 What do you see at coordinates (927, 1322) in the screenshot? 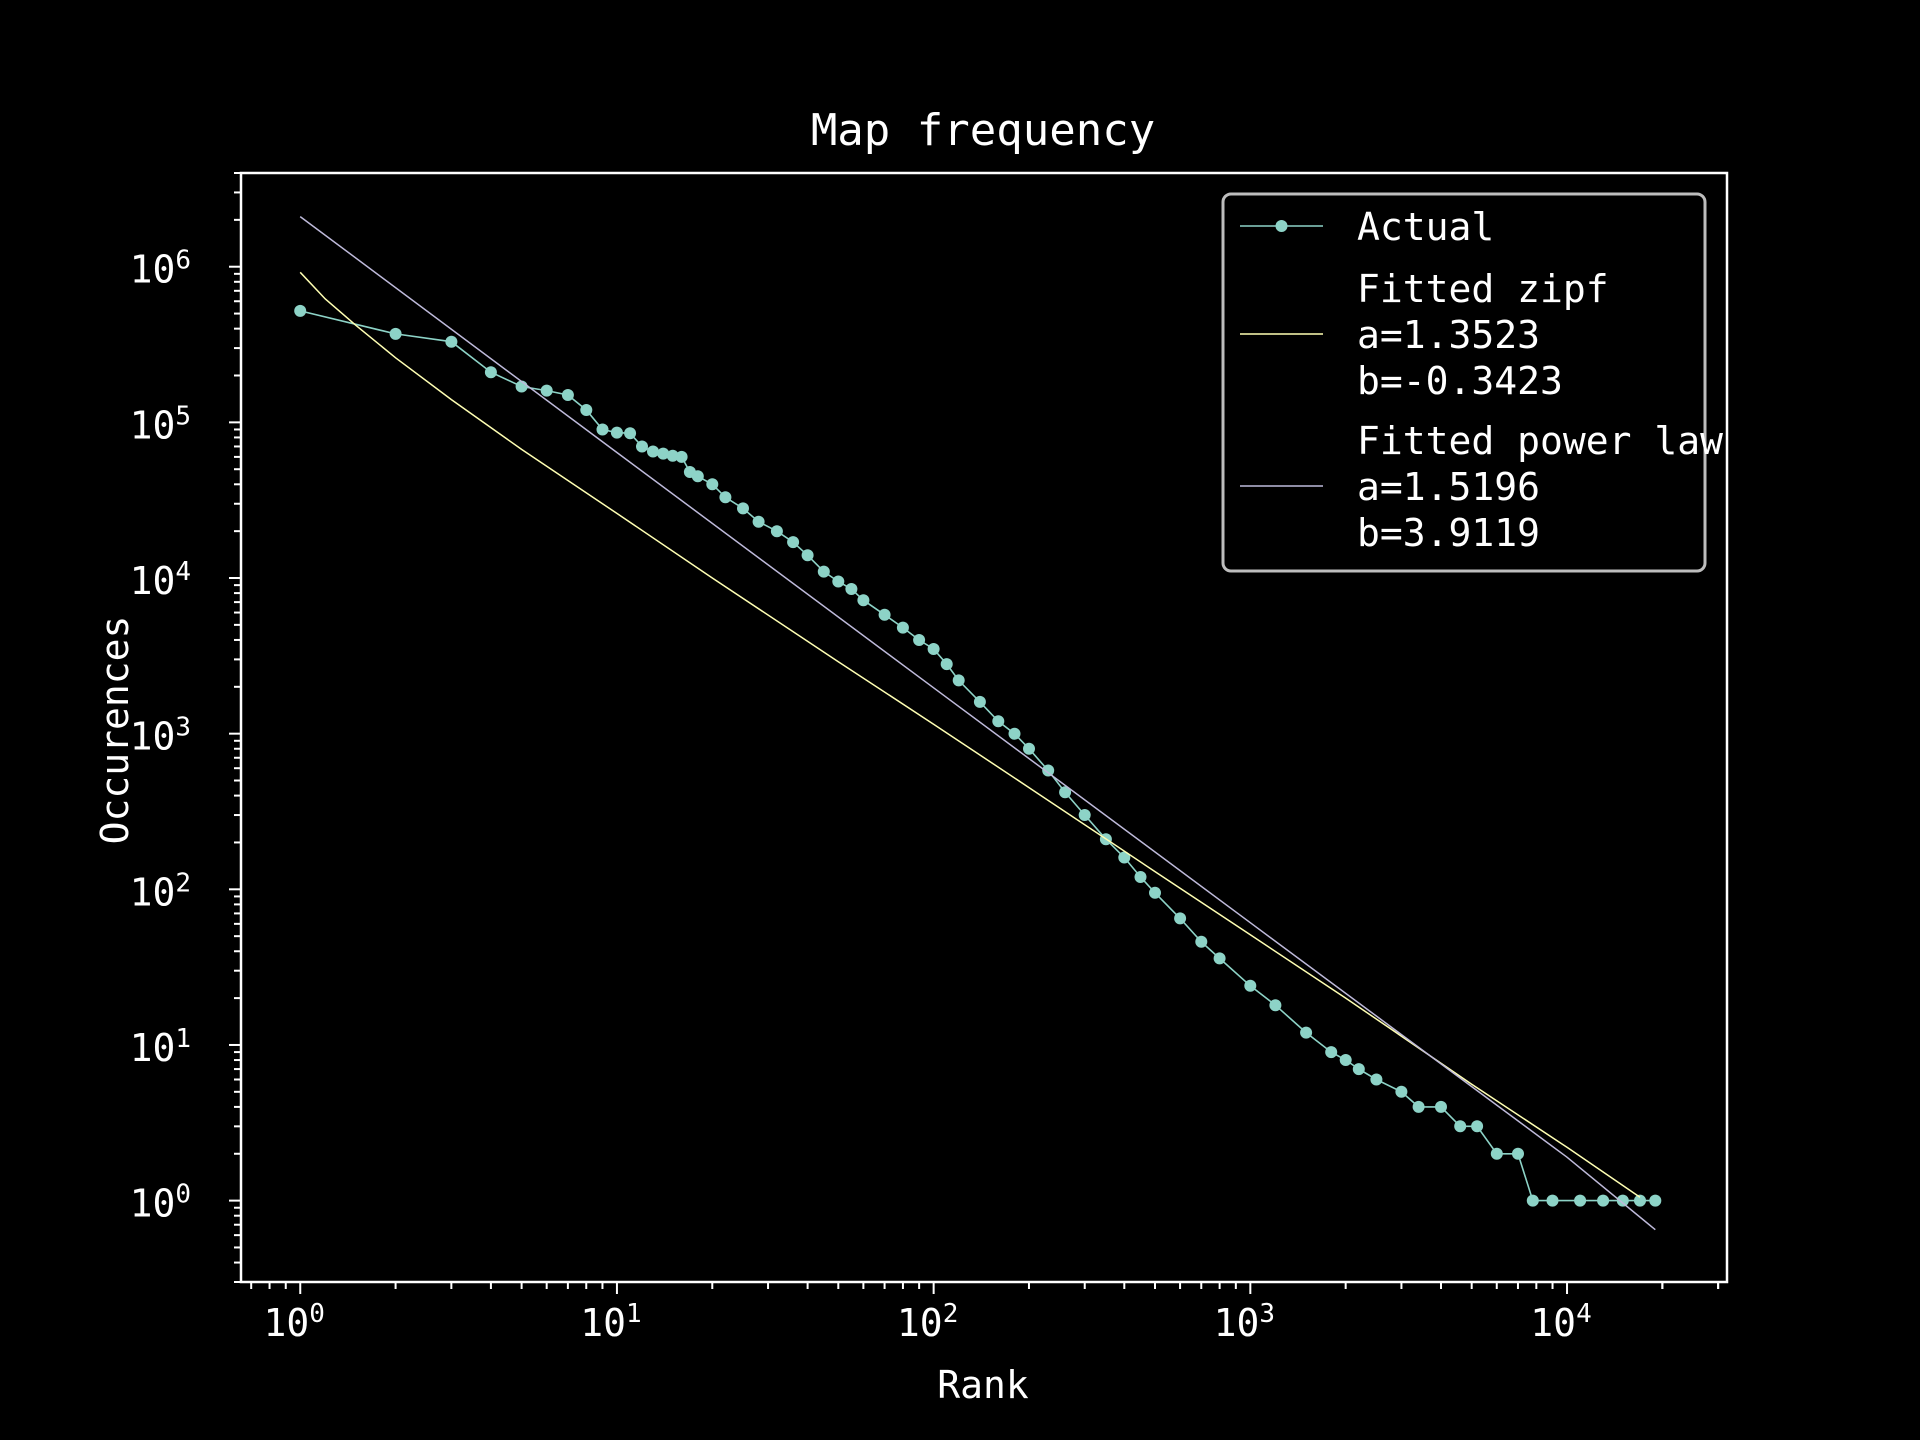
I see `x-tick-label: 102` at bounding box center [927, 1322].